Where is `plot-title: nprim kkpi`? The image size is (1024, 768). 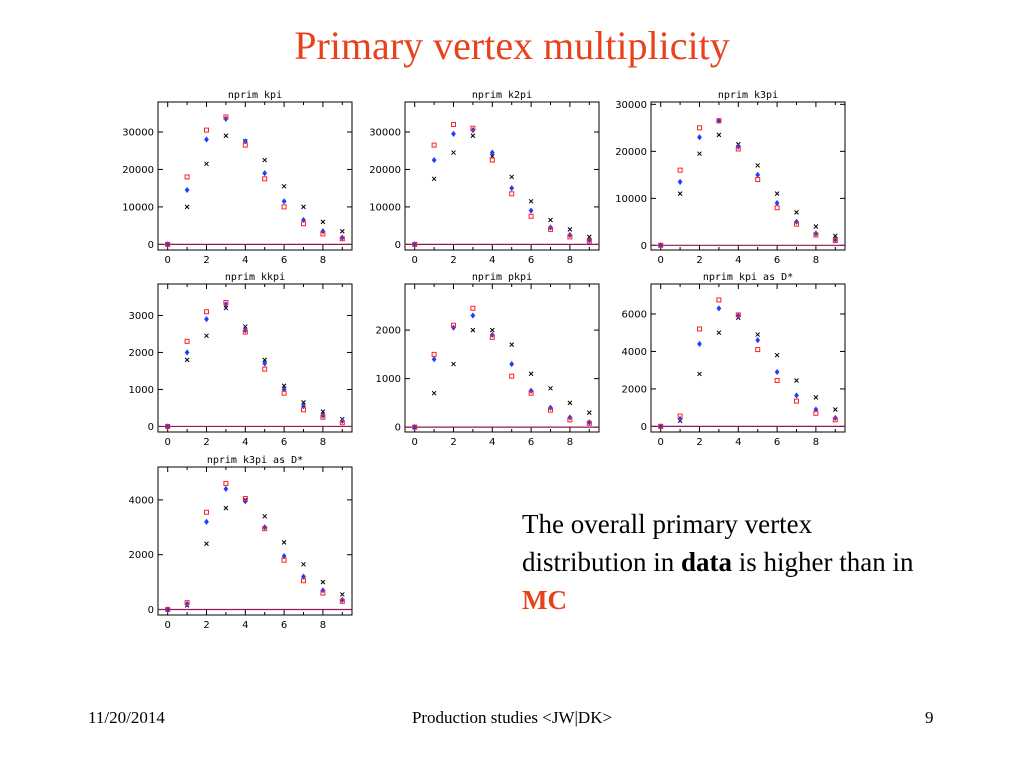 plot-title: nprim kkpi is located at coordinates (255, 277).